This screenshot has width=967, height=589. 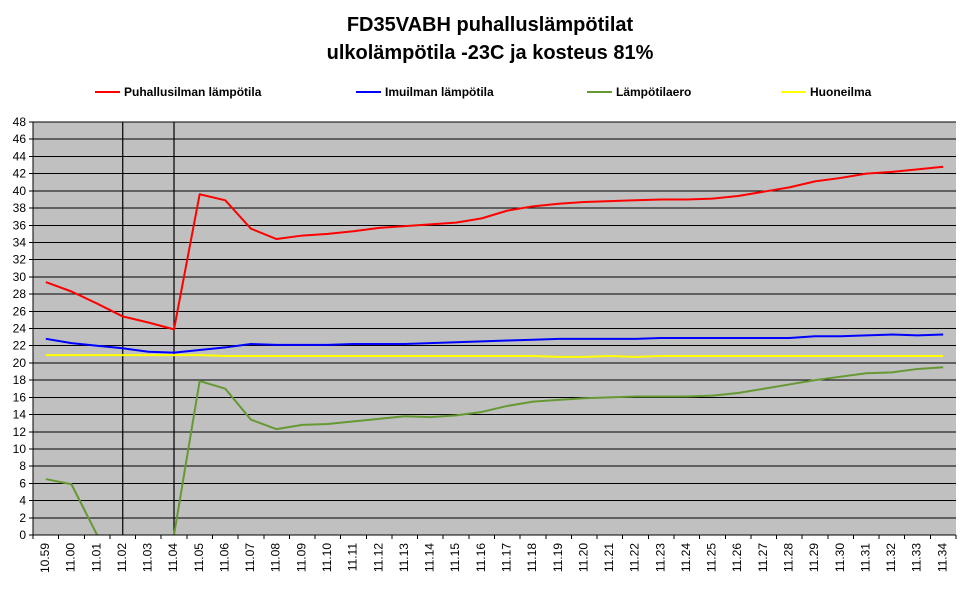 I want to click on y-tick-label: 40, so click(x=20, y=191).